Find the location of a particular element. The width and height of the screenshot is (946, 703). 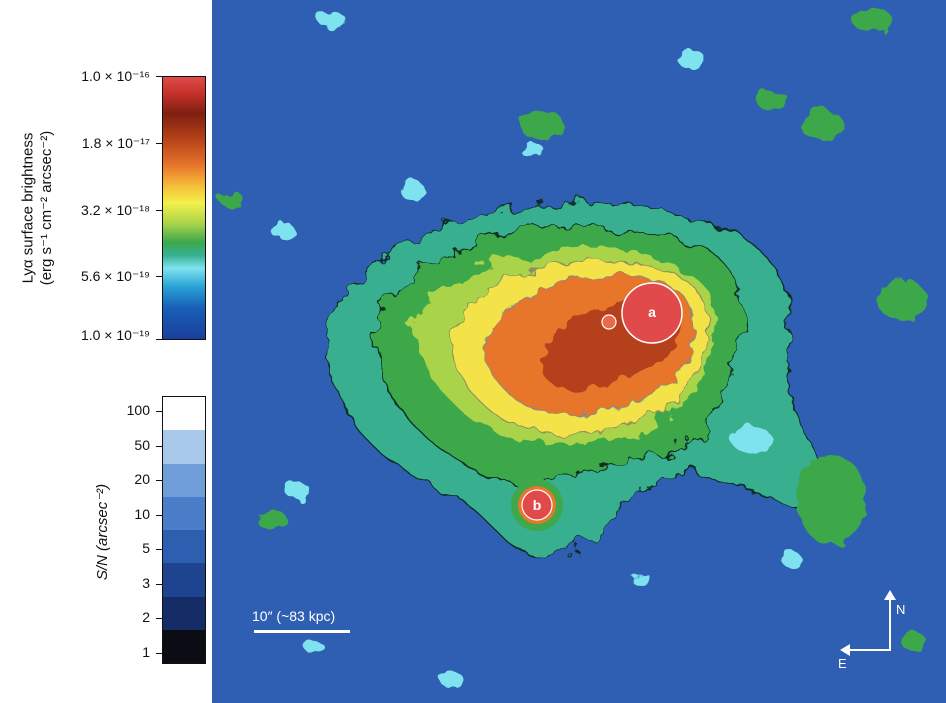

sb-tick: 3.2 × 10⁻¹⁸ is located at coordinates (115, 210).